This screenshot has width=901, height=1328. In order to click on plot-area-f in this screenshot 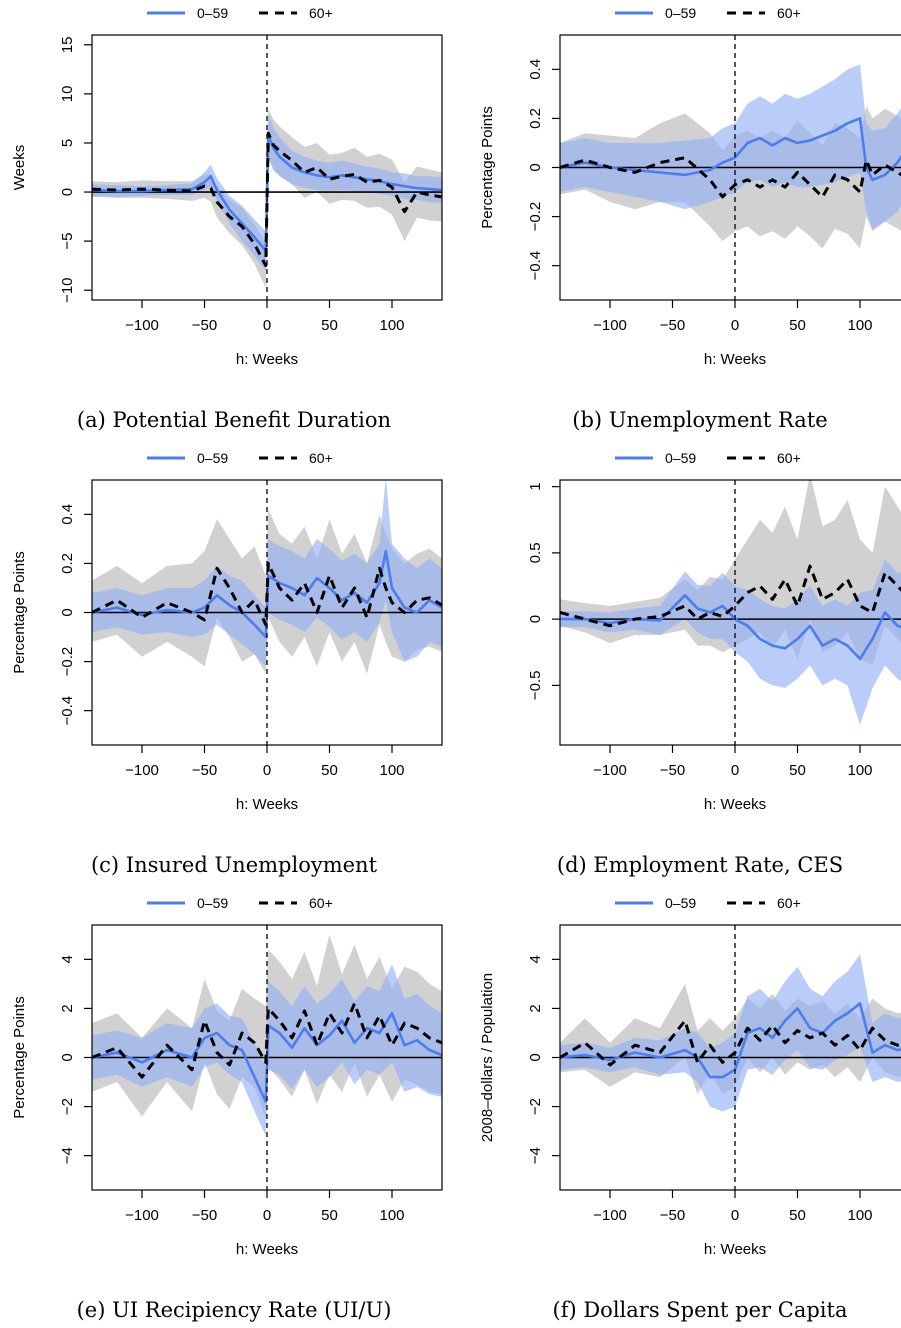, I will do `click(730, 1033)`.